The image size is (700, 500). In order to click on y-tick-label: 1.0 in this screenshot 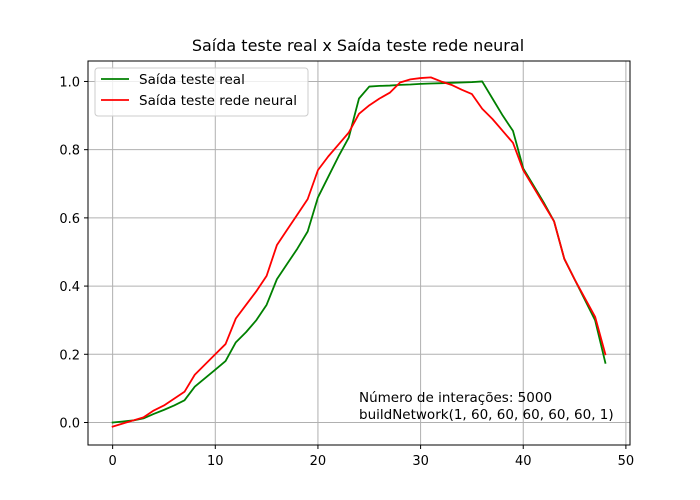, I will do `click(69, 82)`.